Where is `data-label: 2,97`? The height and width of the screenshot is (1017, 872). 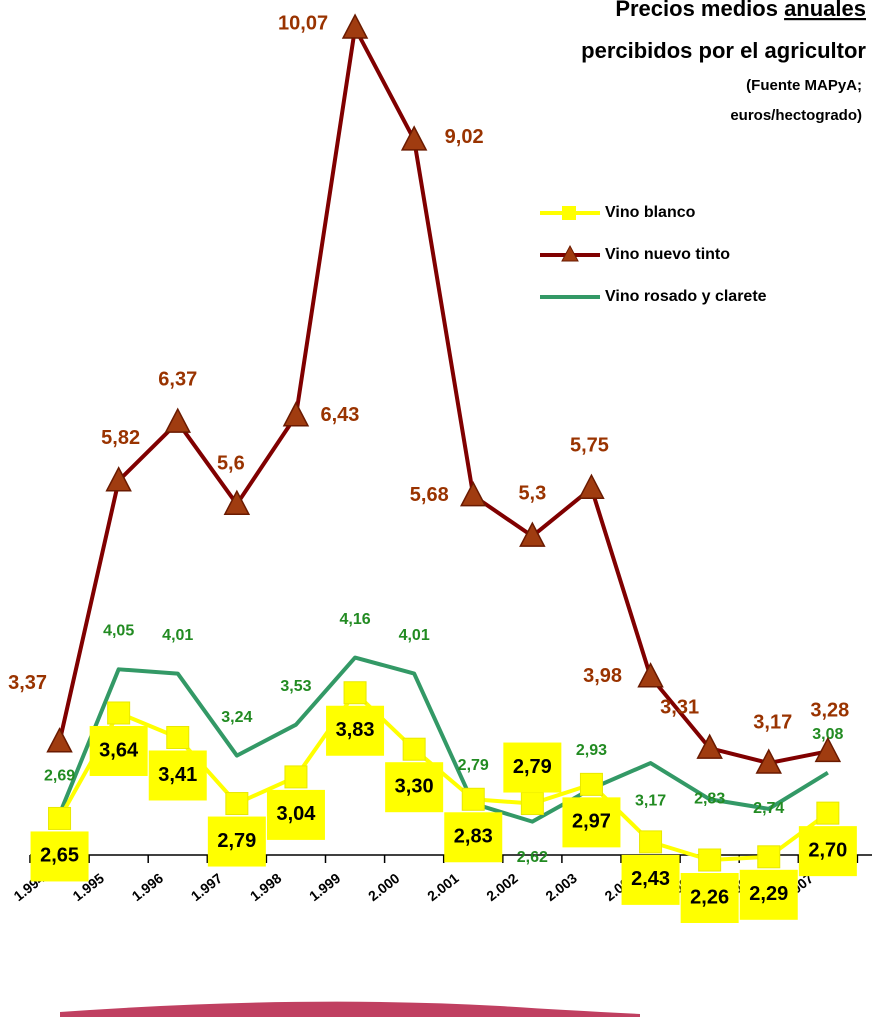 data-label: 2,97 is located at coordinates (591, 822).